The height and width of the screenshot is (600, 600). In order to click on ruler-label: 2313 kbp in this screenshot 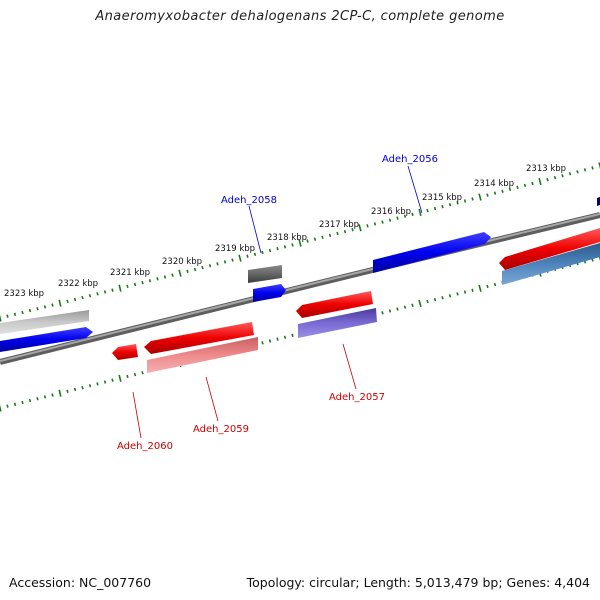, I will do `click(546, 169)`.